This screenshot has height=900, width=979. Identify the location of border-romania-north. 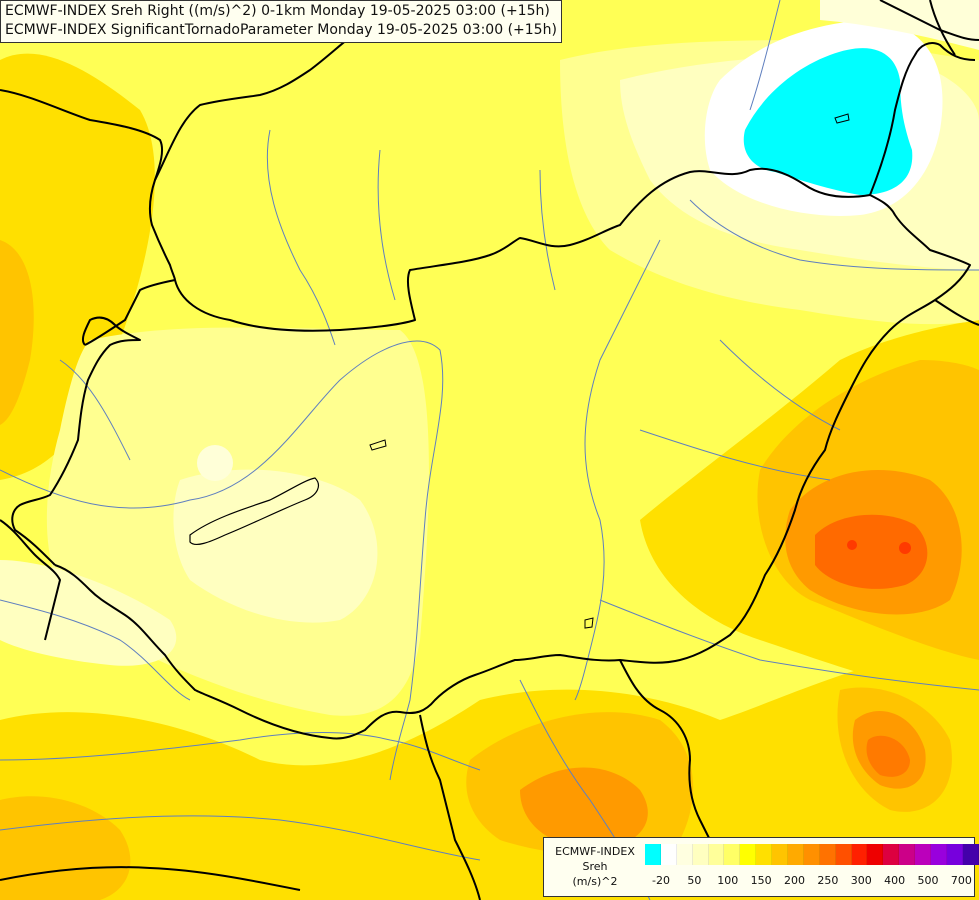
(956, 312).